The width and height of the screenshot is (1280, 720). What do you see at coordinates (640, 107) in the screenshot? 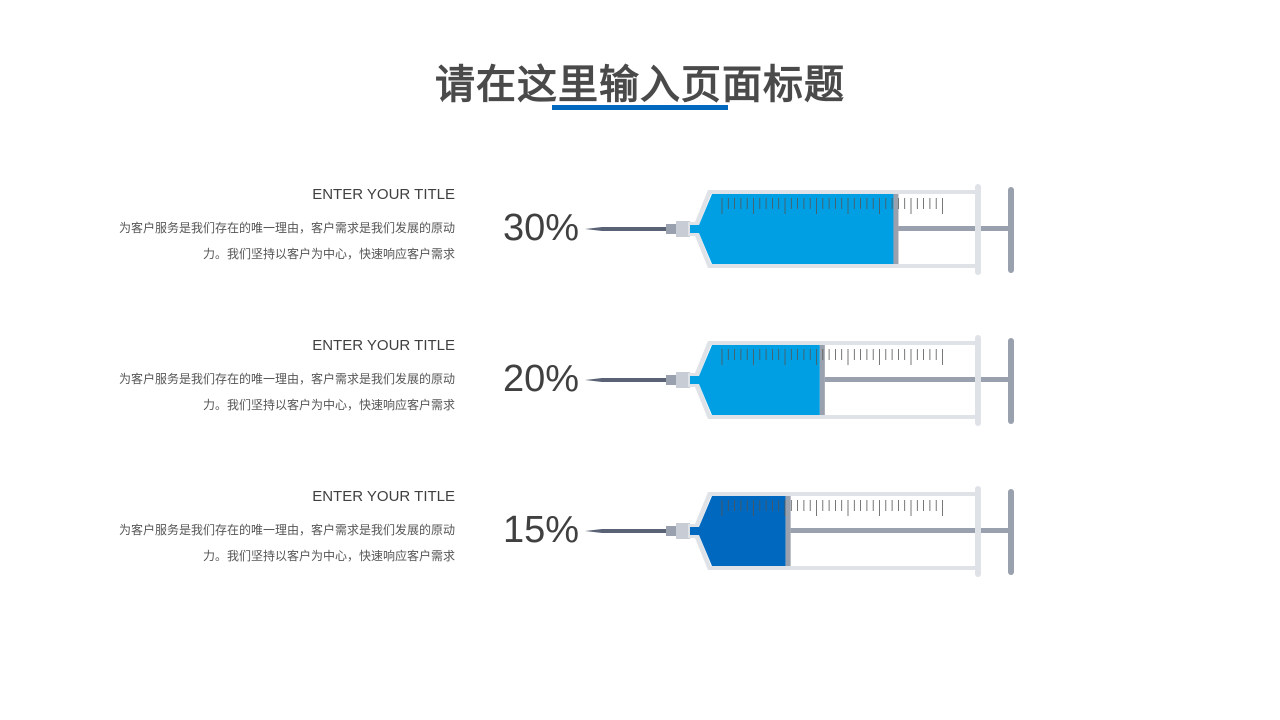
I see `title-underline` at bounding box center [640, 107].